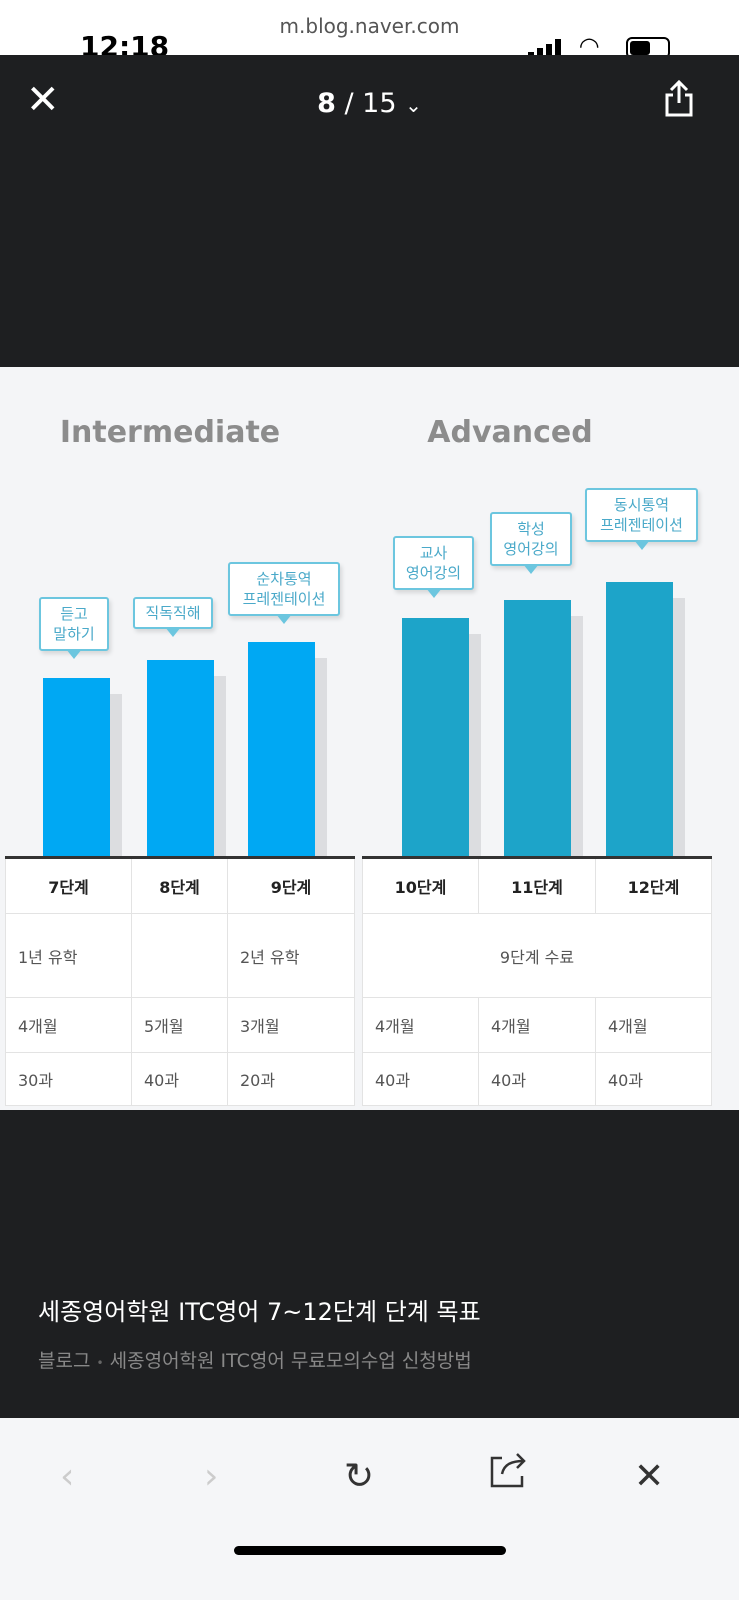  What do you see at coordinates (510, 432) in the screenshot?
I see `section-title-advanced: Advanced` at bounding box center [510, 432].